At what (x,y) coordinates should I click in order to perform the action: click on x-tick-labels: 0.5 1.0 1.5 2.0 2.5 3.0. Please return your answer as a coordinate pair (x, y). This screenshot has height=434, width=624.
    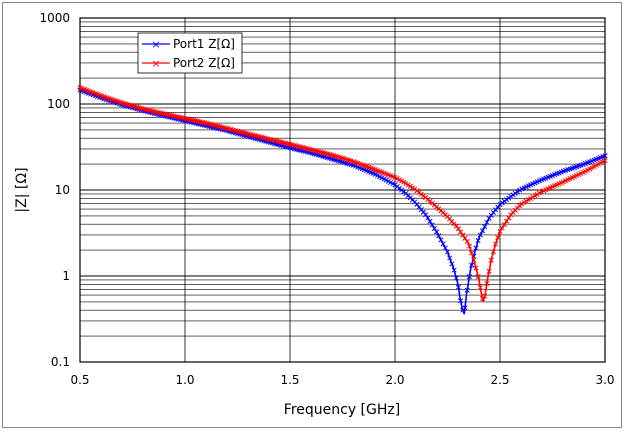
    Looking at the image, I should click on (342, 380).